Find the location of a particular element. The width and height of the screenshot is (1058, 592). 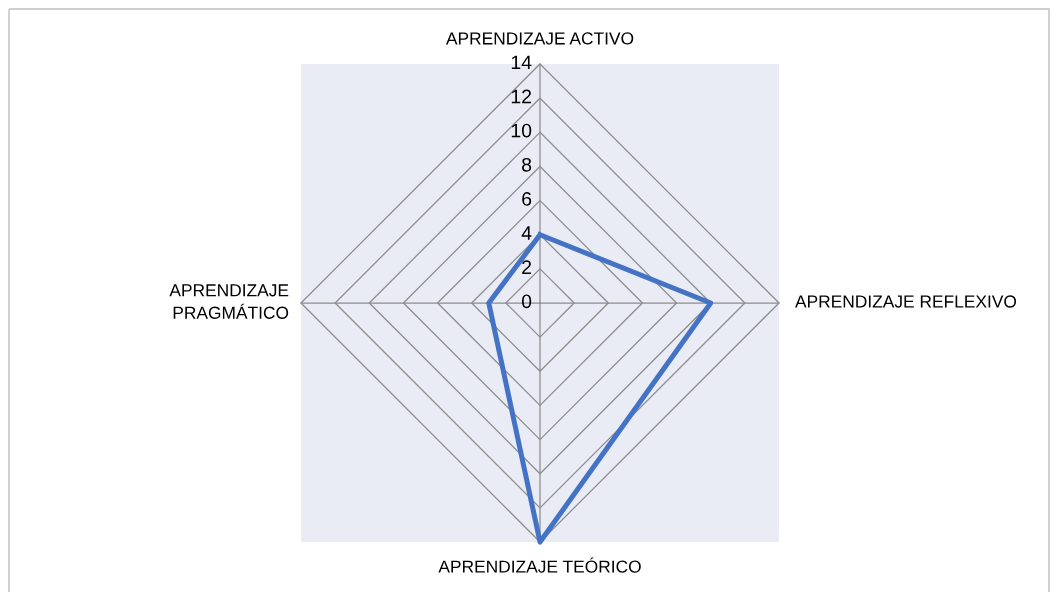

y-tick-label: 4 is located at coordinates (526, 233).